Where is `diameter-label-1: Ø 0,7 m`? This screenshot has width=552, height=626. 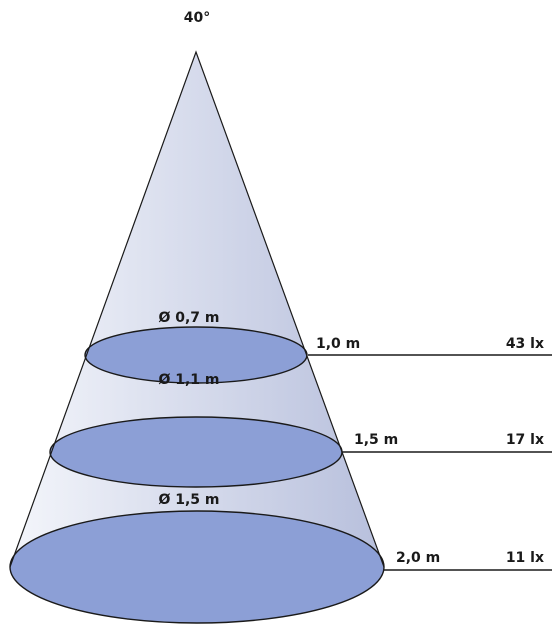 diameter-label-1: Ø 0,7 m is located at coordinates (188, 318).